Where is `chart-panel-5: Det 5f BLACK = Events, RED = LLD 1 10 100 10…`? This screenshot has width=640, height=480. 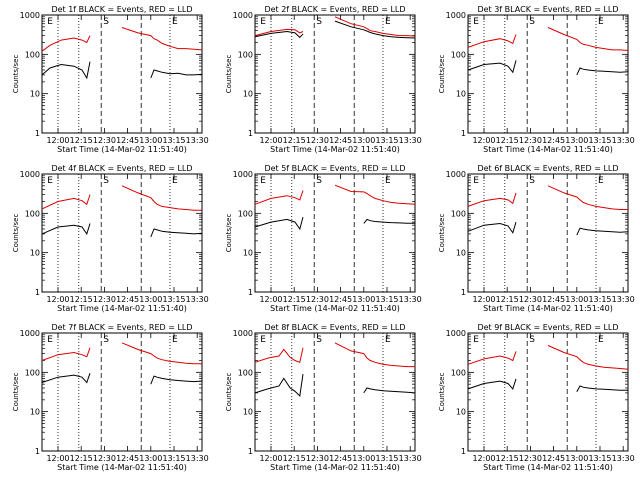
chart-panel-5: Det 5f BLACK = Events, RED = LLD 1 10 100 10… is located at coordinates (323, 238).